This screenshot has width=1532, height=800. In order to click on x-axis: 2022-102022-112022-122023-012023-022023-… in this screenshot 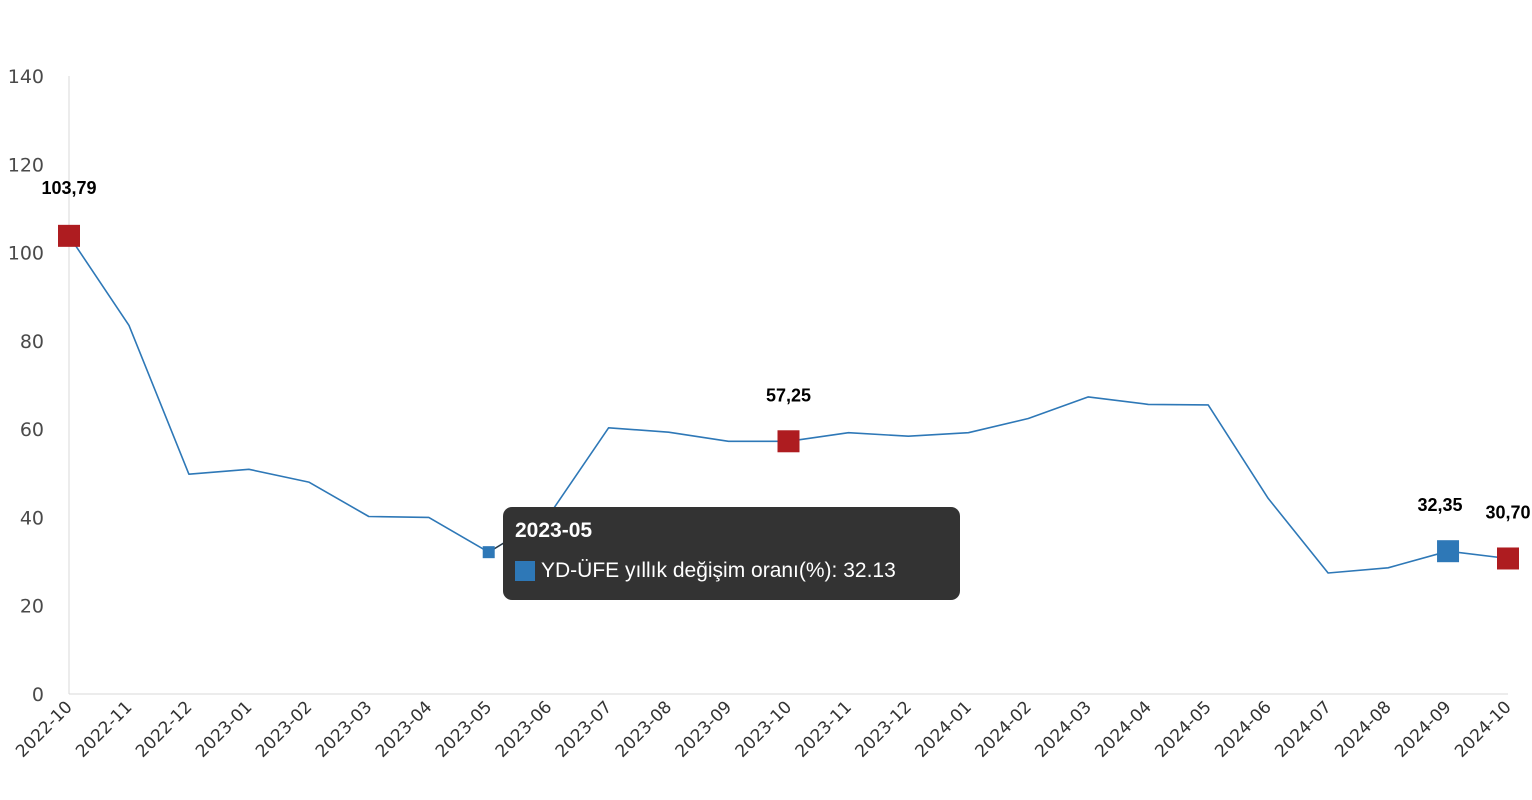, I will do `click(764, 727)`.